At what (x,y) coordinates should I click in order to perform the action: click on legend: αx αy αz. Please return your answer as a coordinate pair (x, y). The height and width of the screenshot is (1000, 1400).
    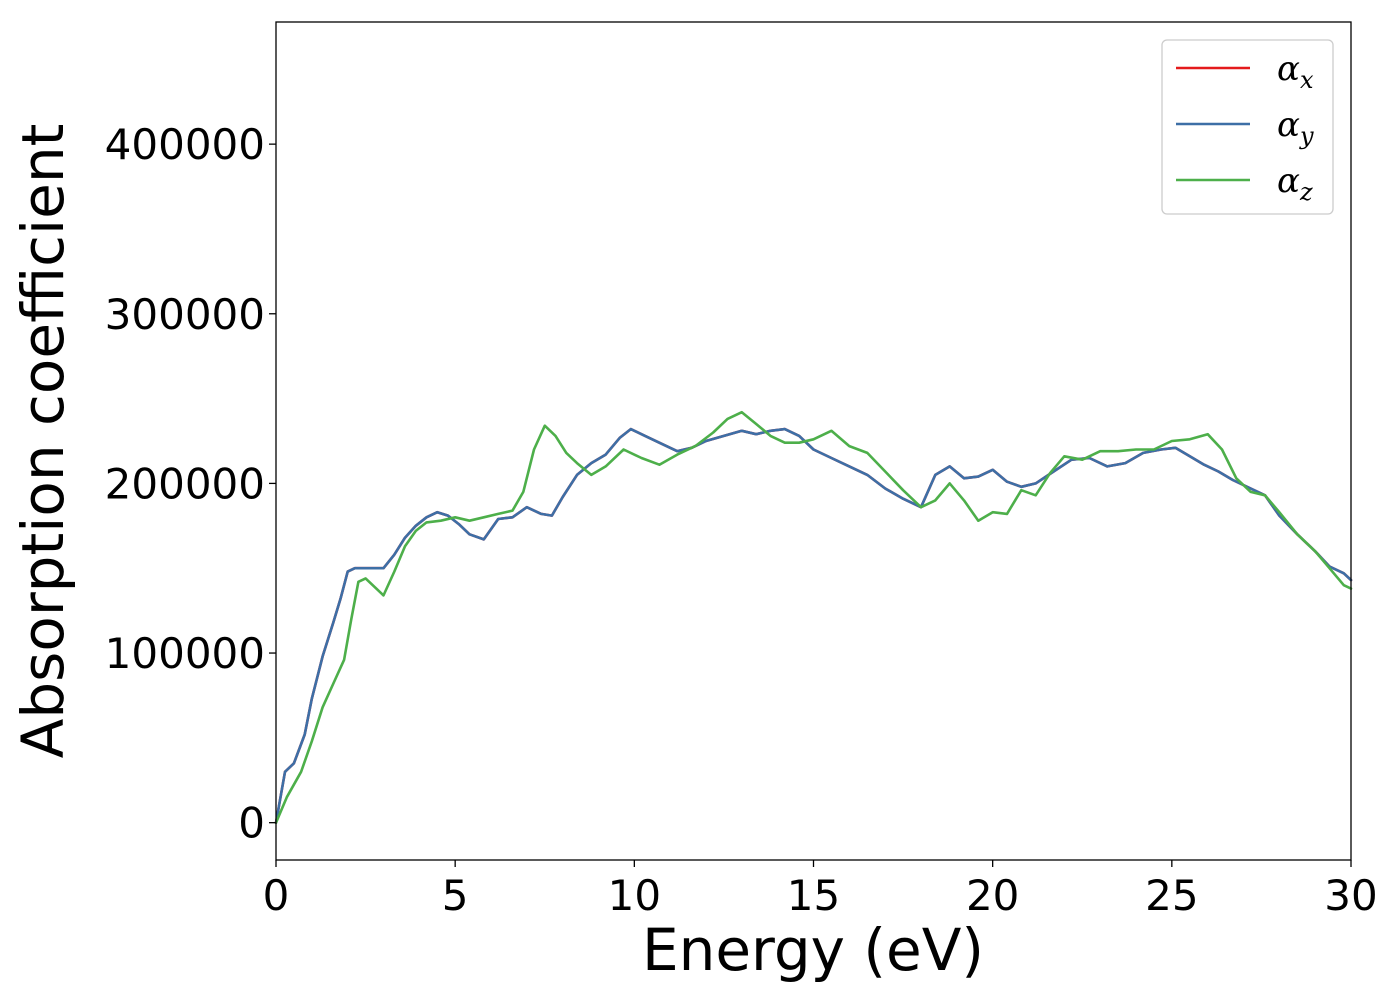
    Looking at the image, I should click on (1247, 127).